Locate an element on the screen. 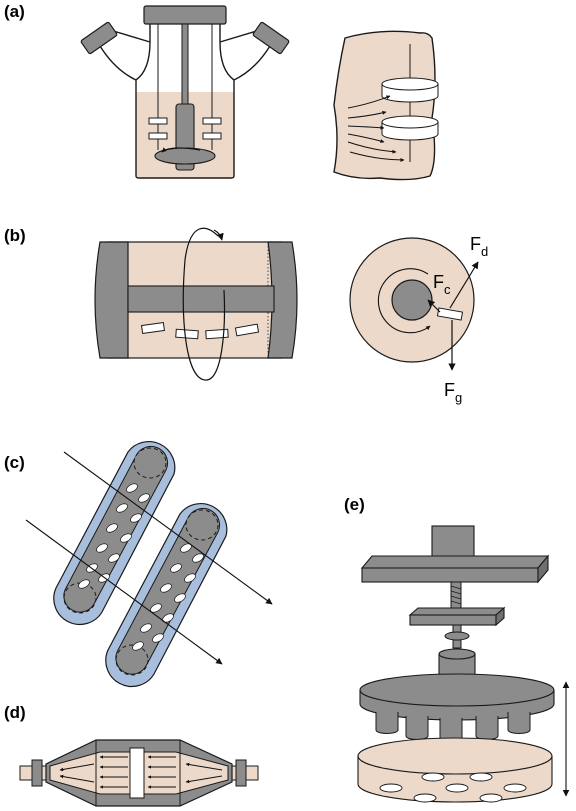 The image size is (576, 811). flask-body is located at coordinates (185, 100).